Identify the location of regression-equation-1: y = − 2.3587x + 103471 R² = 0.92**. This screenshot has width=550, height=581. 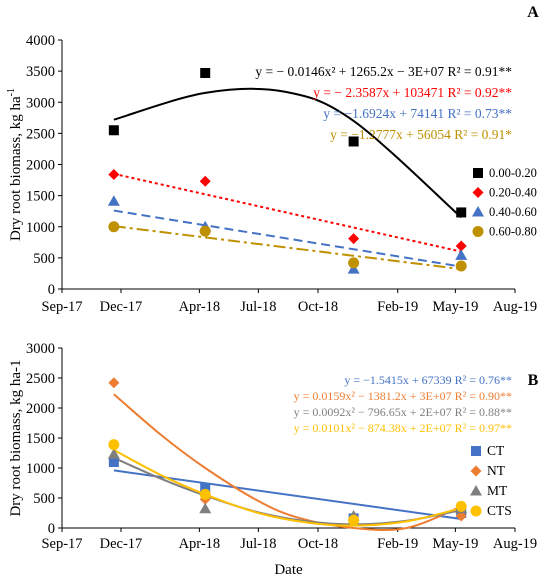
(412, 92).